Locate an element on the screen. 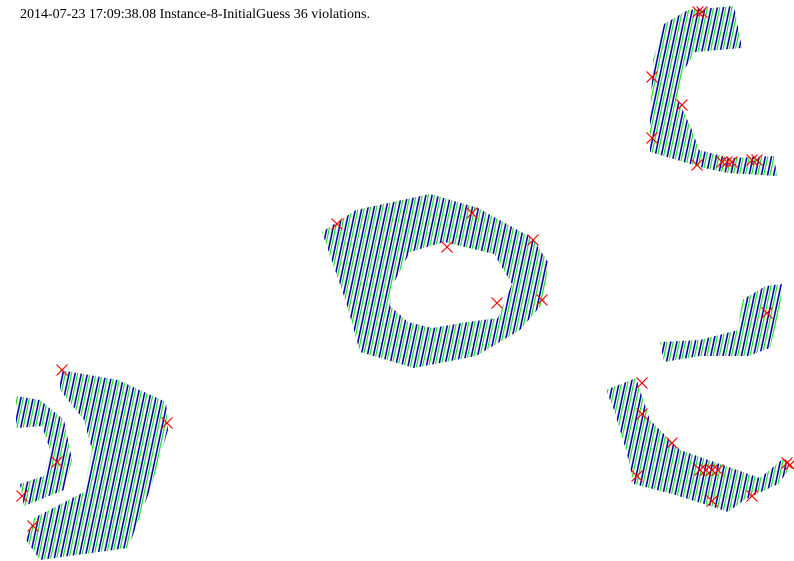 The width and height of the screenshot is (794, 561). region-bottom-left is located at coordinates (97, 465).